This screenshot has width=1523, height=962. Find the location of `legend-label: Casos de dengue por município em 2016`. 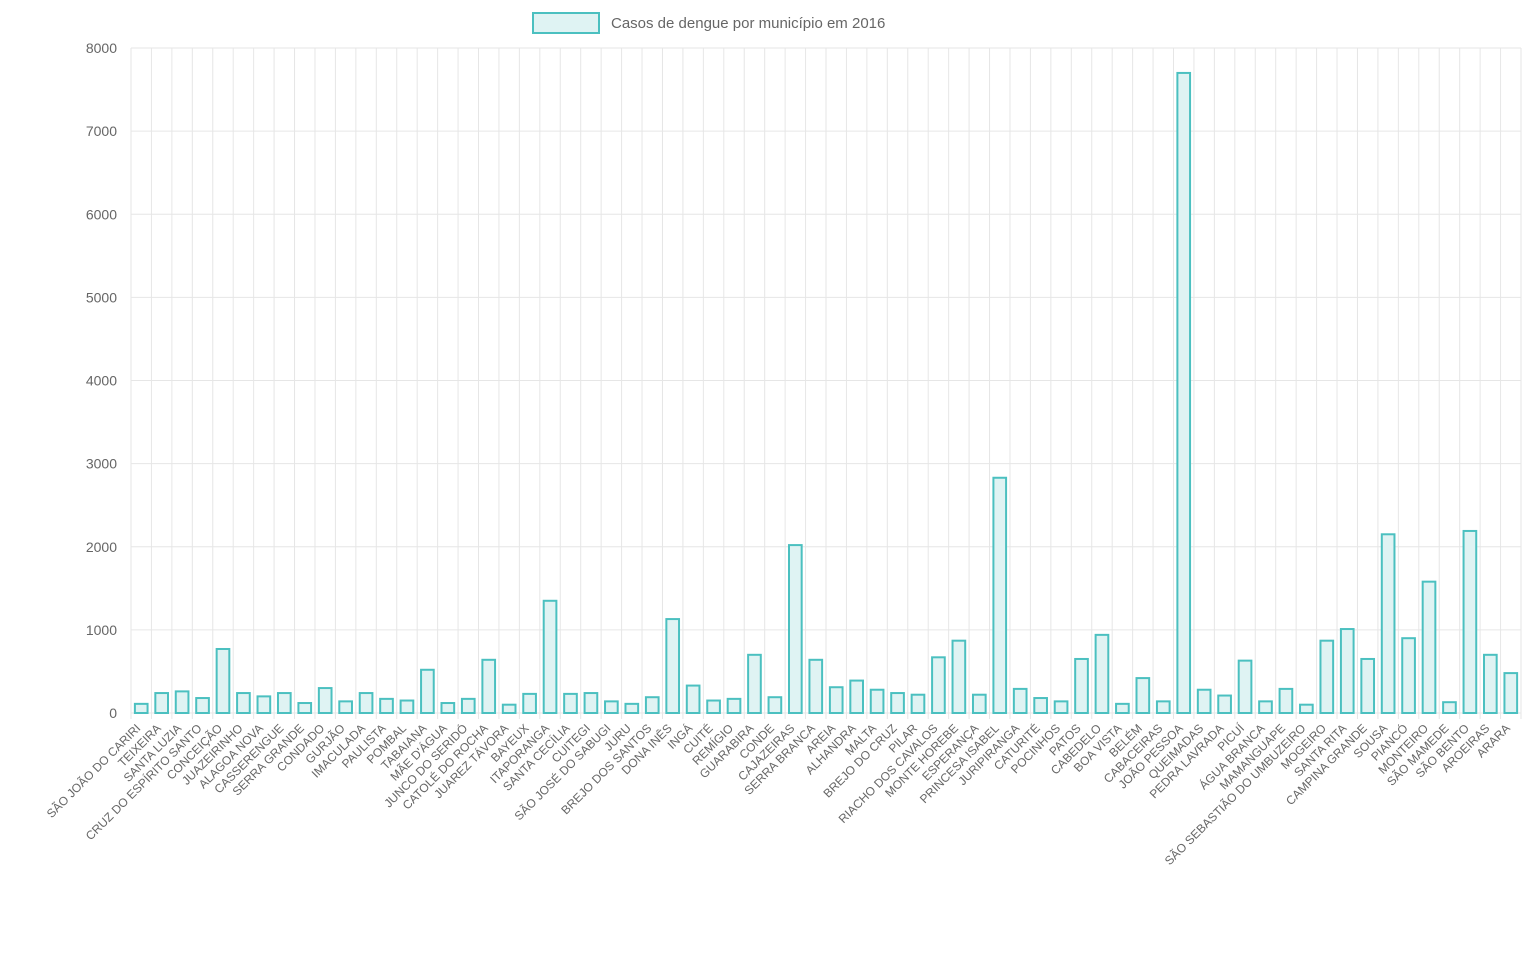

legend-label: Casos de dengue por município em 2016 is located at coordinates (748, 23).